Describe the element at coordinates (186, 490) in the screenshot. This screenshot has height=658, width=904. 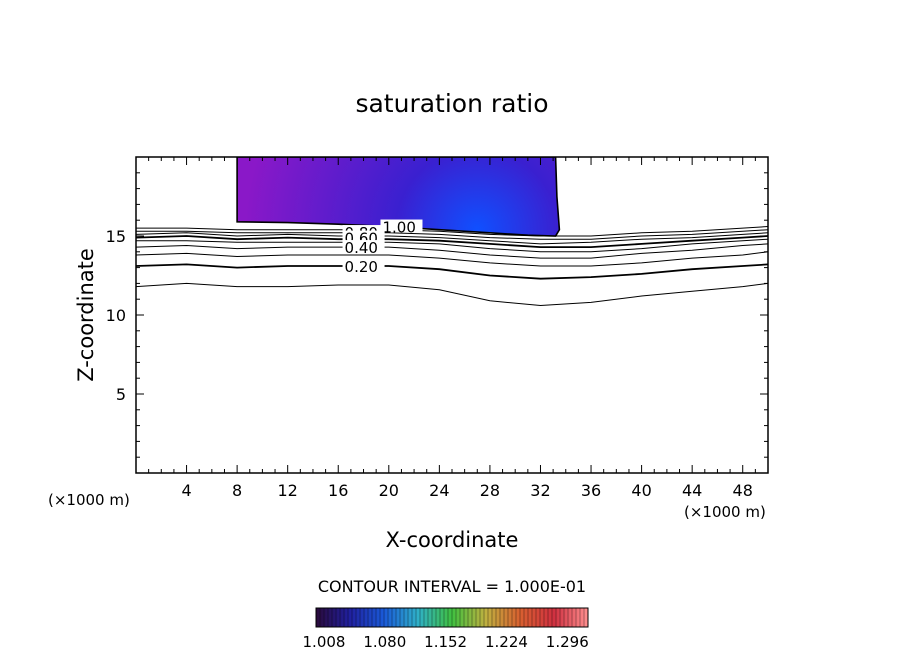
I see `x-tick-label: 4` at that location.